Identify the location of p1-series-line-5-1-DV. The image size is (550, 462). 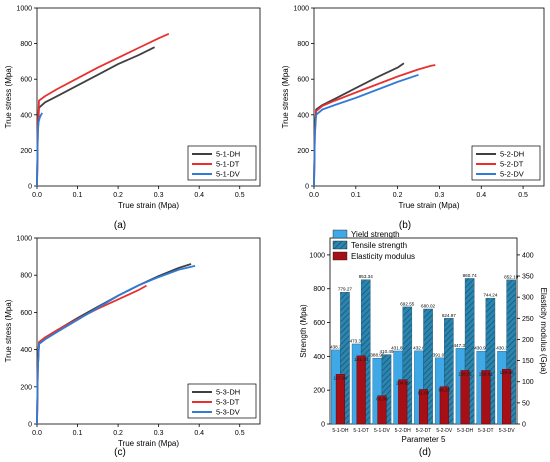
(40, 149).